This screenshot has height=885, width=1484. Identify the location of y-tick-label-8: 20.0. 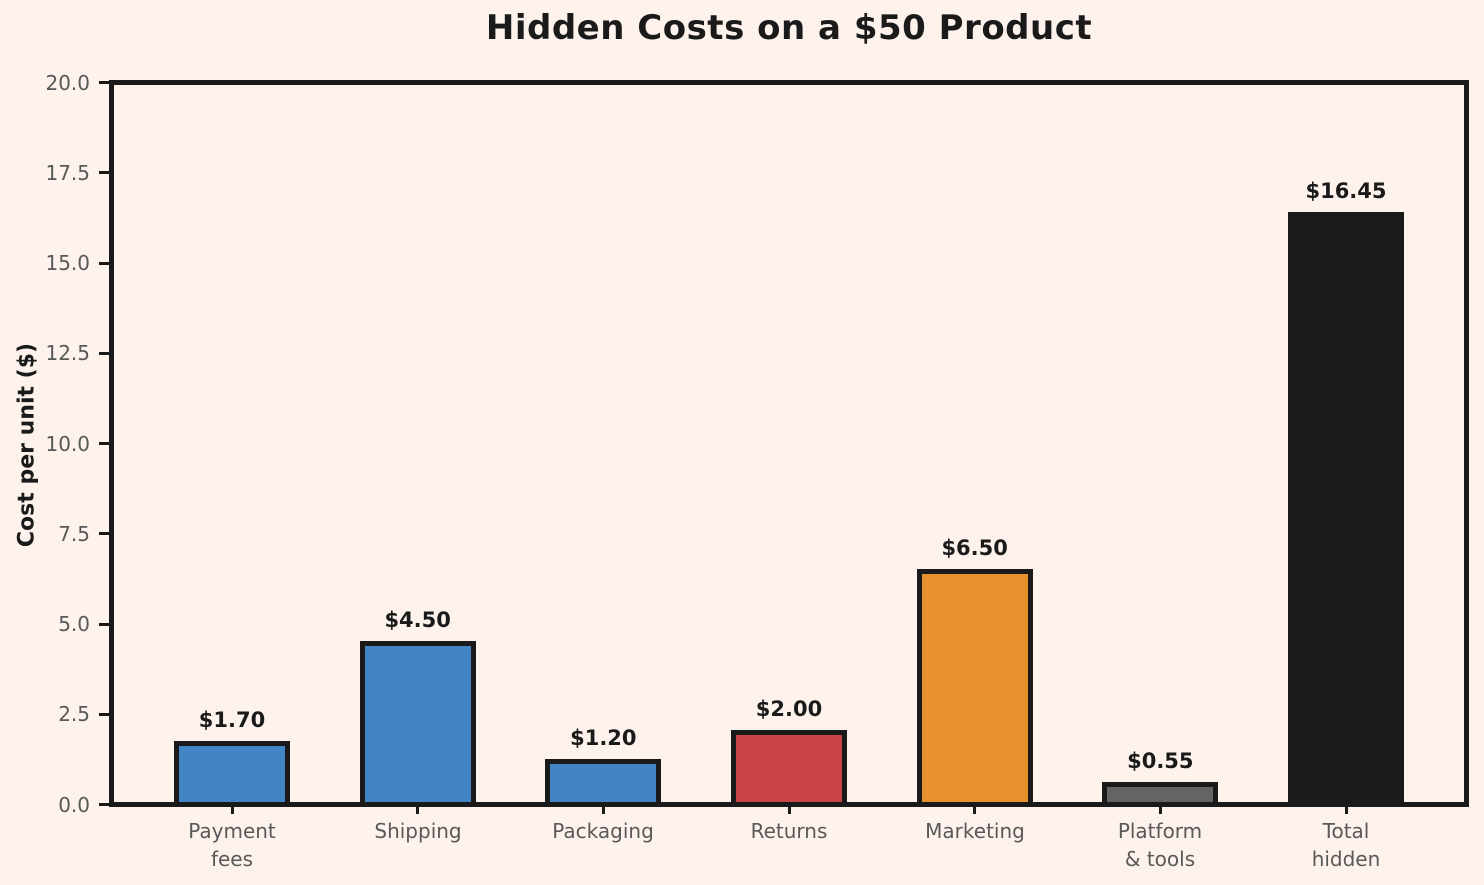
(67, 83).